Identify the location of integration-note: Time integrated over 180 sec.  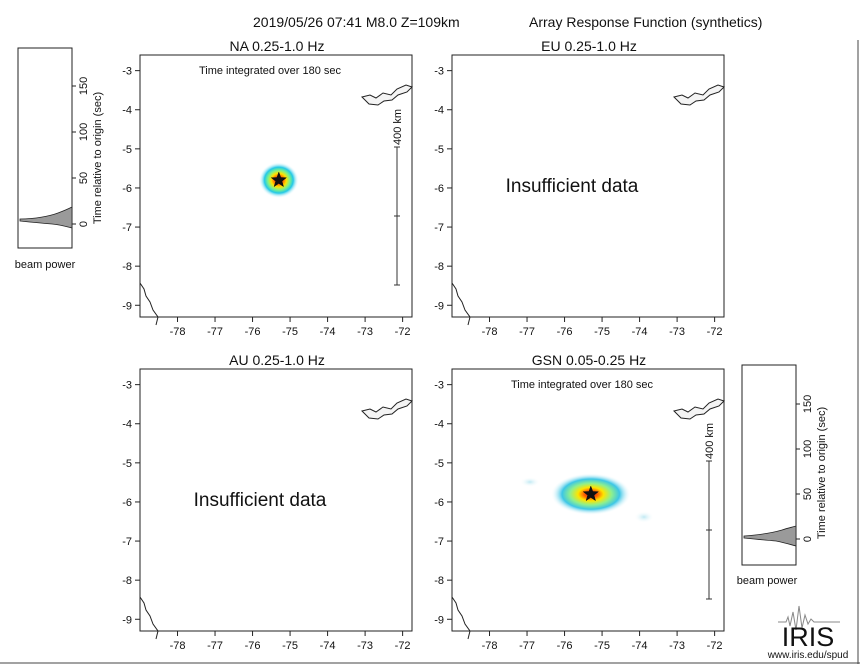
(582, 385).